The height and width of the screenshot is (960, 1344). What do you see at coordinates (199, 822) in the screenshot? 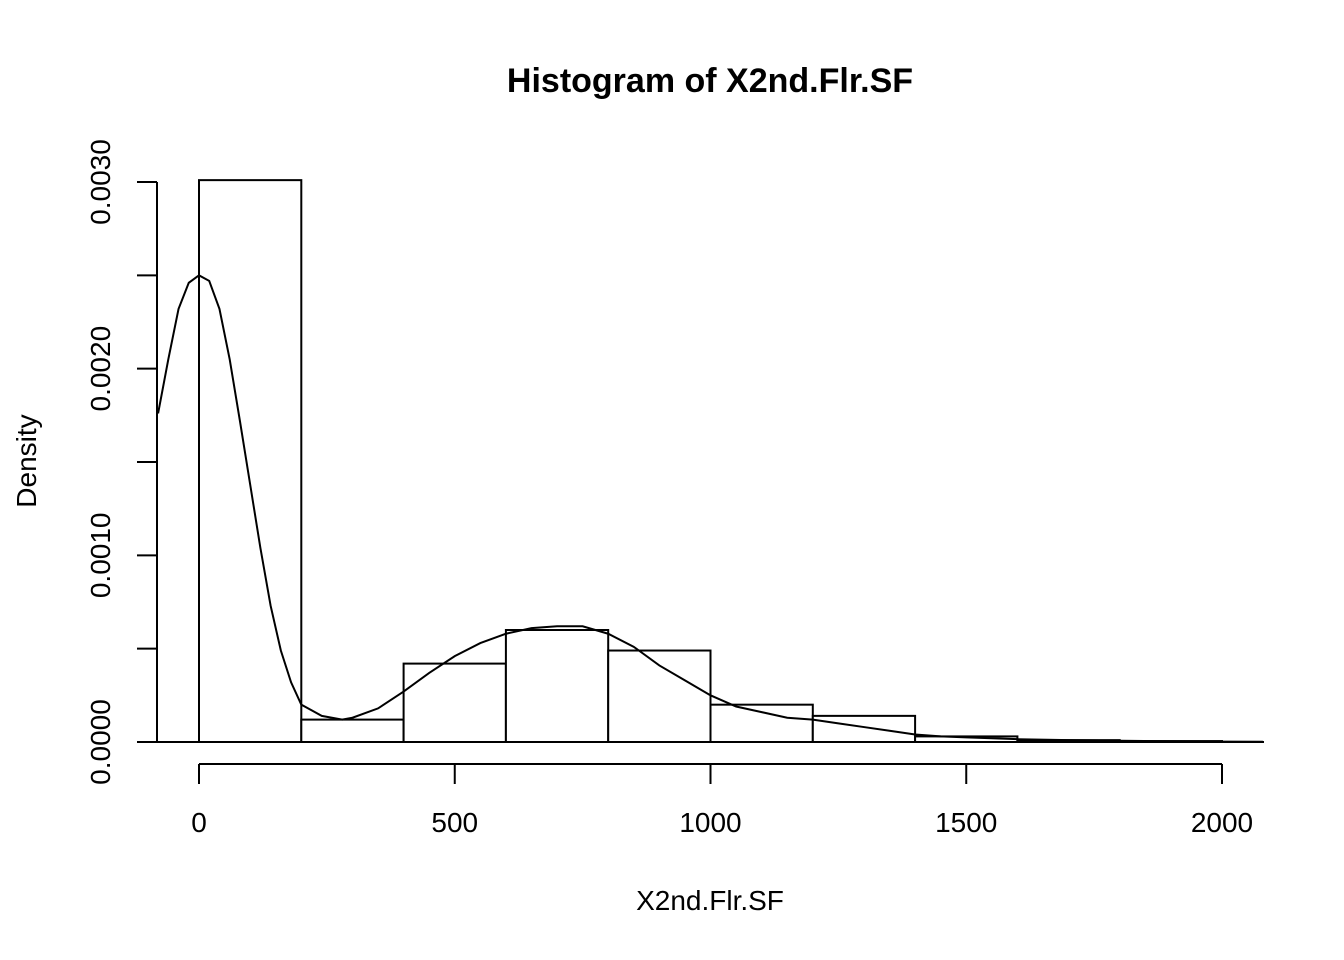
I see `x-tick-label-0: 0` at bounding box center [199, 822].